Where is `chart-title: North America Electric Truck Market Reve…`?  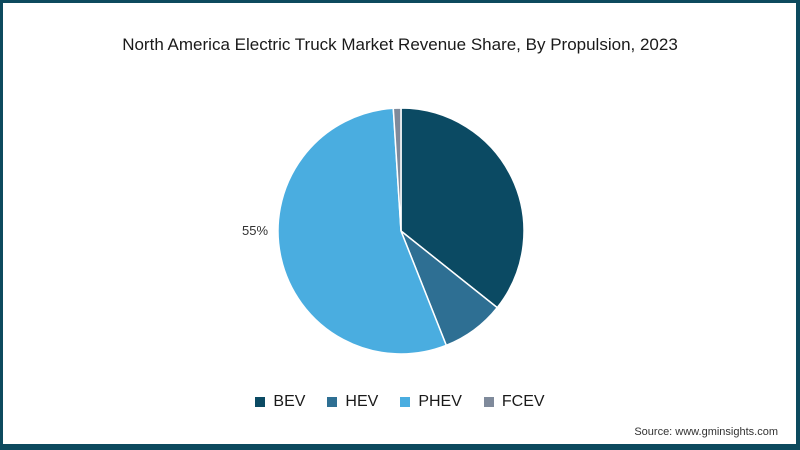 chart-title: North America Electric Truck Market Reve… is located at coordinates (400, 44).